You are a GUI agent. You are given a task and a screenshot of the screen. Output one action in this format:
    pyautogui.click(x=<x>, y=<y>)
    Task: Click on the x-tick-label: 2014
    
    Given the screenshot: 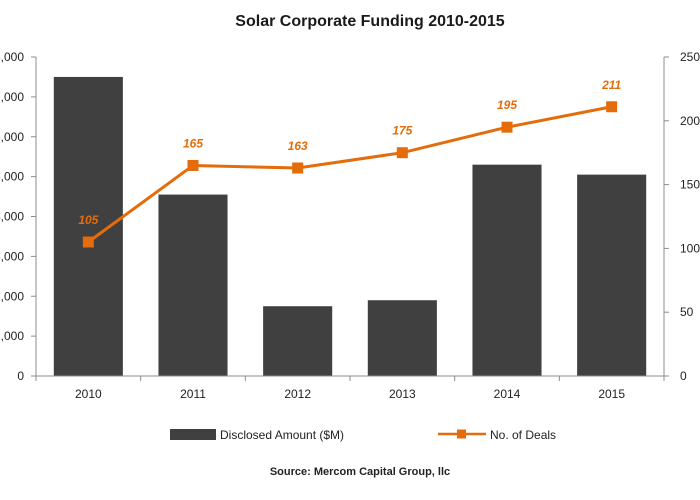 What is the action you would take?
    pyautogui.click(x=507, y=394)
    